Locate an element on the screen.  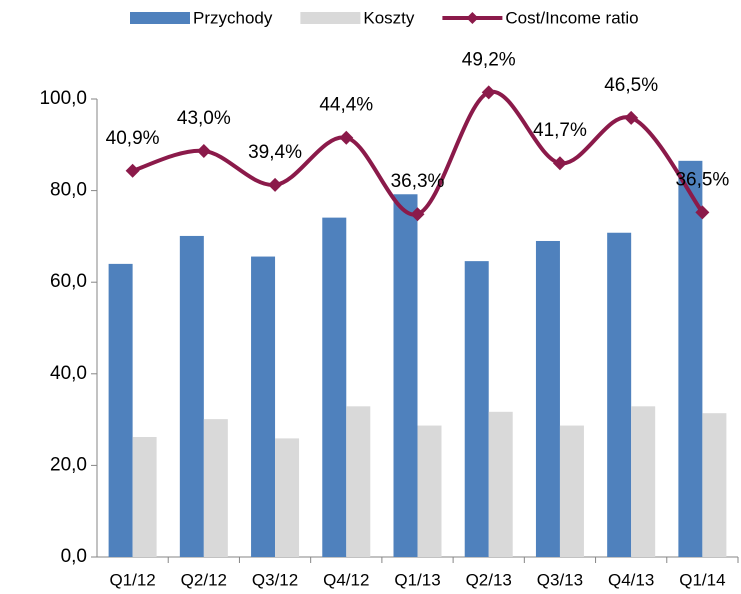
legend-label: Koszty is located at coordinates (389, 17).